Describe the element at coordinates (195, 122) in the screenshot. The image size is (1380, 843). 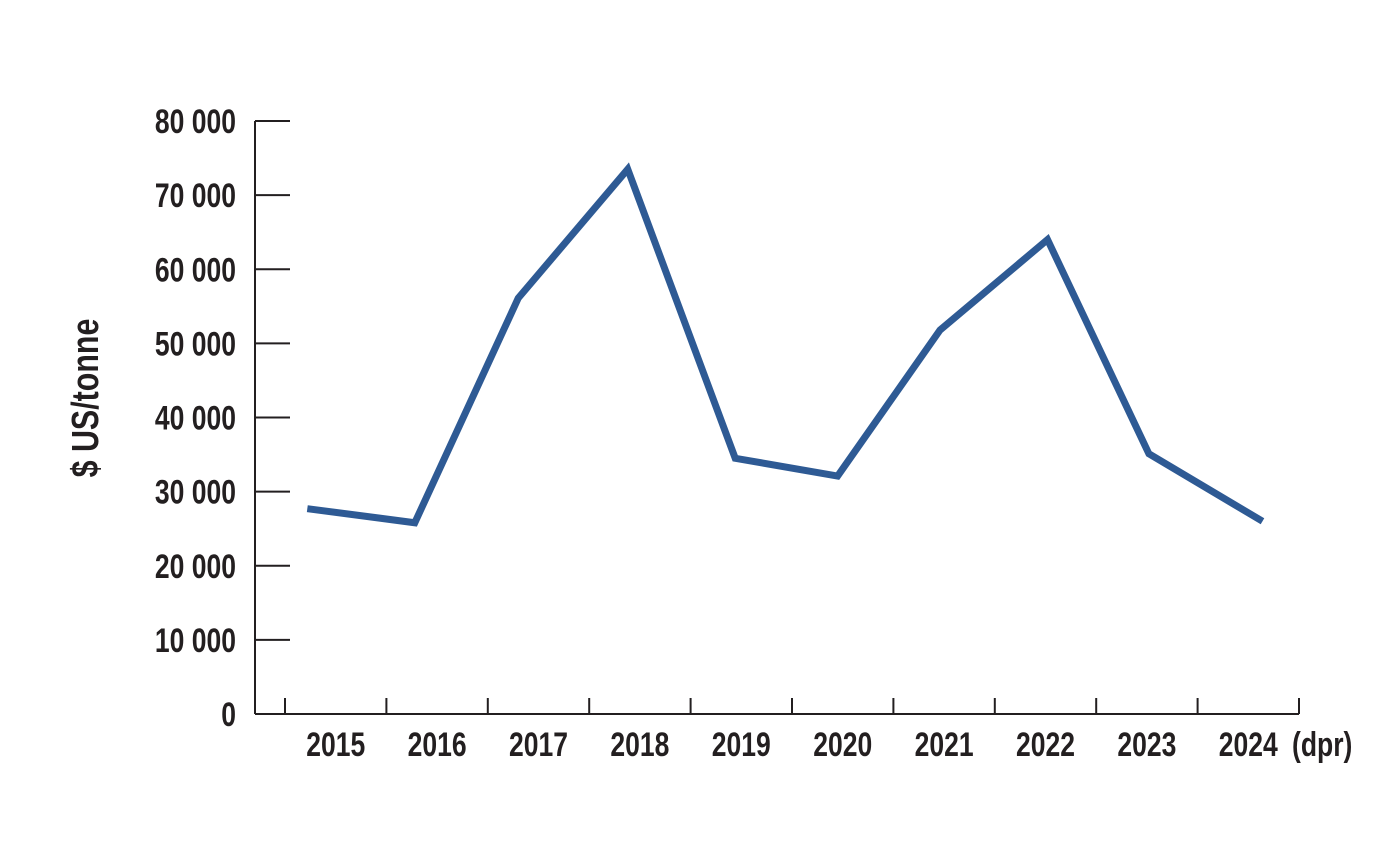
I see `y-tick-label: 80 000` at that location.